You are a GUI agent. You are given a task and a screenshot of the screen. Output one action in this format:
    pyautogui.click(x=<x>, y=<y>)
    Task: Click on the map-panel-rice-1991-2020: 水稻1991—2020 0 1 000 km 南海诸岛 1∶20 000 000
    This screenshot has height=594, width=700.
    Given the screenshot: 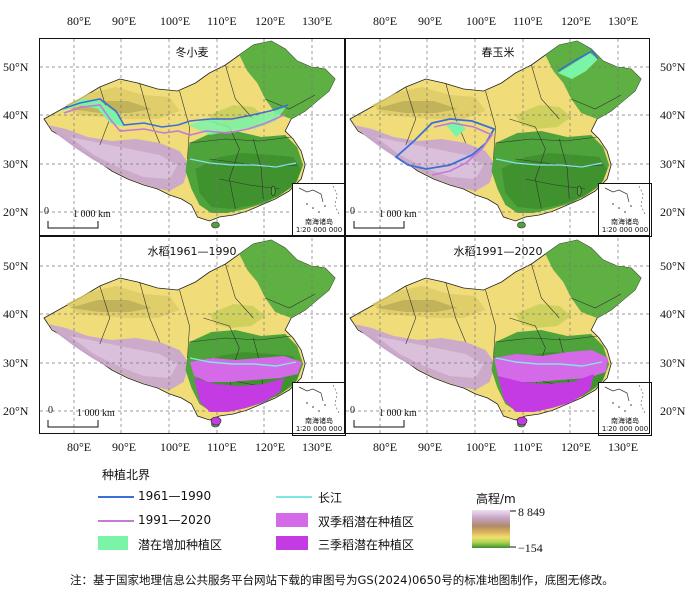 What is the action you would take?
    pyautogui.click(x=499, y=337)
    